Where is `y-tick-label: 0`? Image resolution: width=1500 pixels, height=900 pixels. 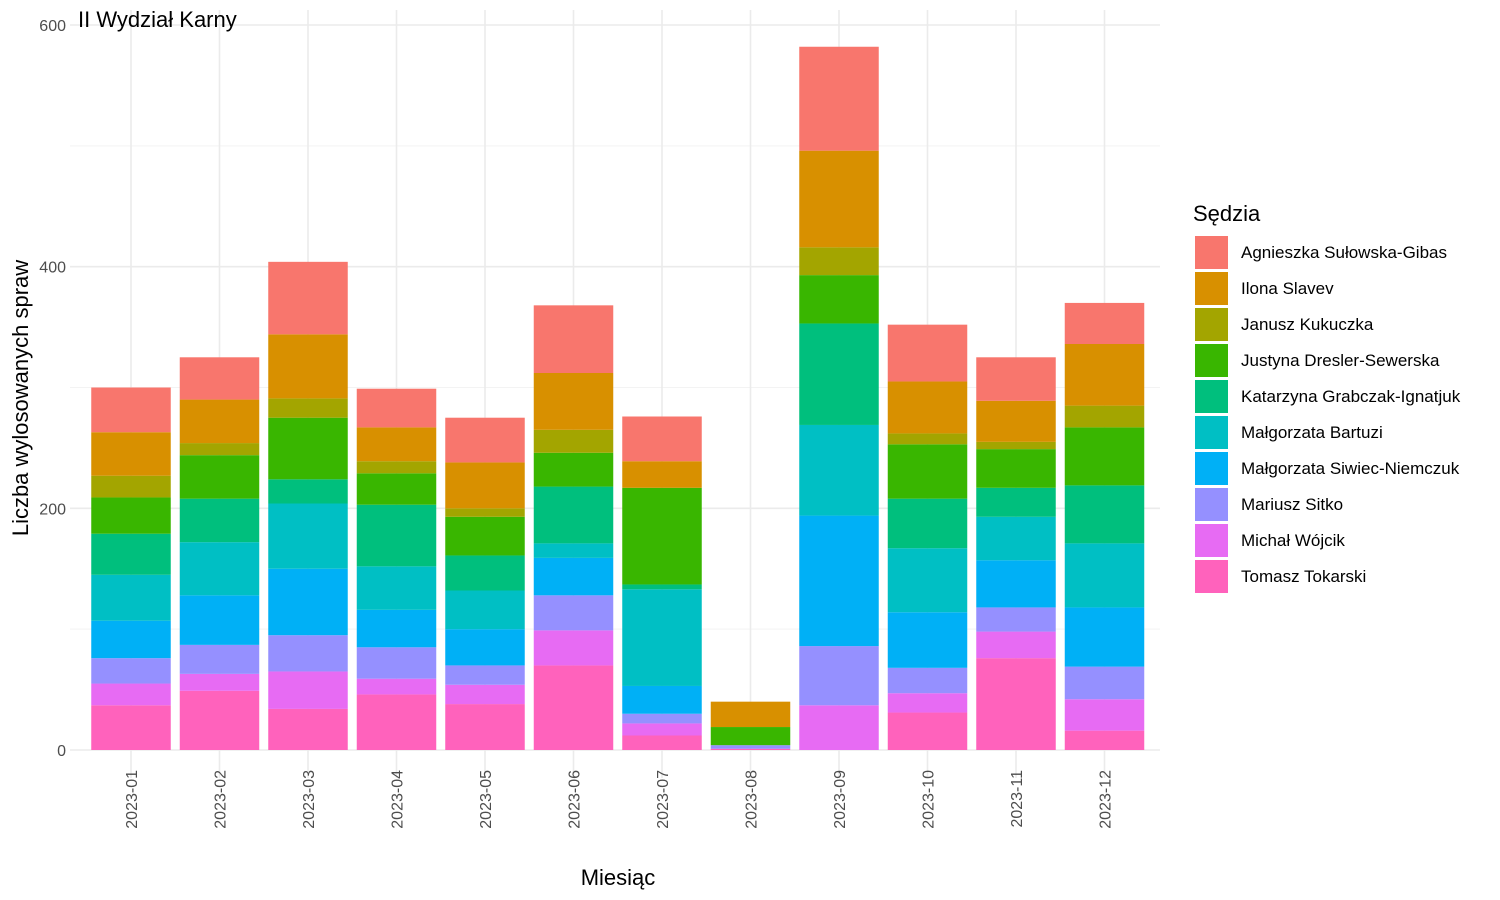
y-tick-label: 0 is located at coordinates (61, 751).